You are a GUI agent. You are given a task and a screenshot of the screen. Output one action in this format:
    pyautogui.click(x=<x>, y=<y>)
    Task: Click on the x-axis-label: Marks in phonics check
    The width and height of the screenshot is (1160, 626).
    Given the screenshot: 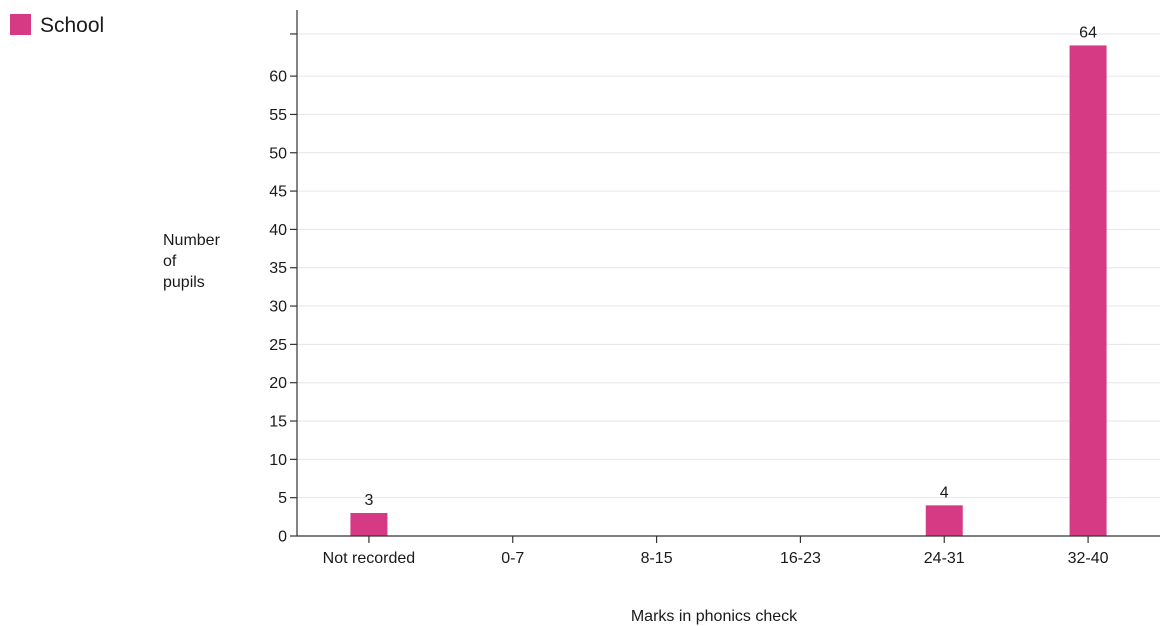 What is the action you would take?
    pyautogui.click(x=714, y=616)
    